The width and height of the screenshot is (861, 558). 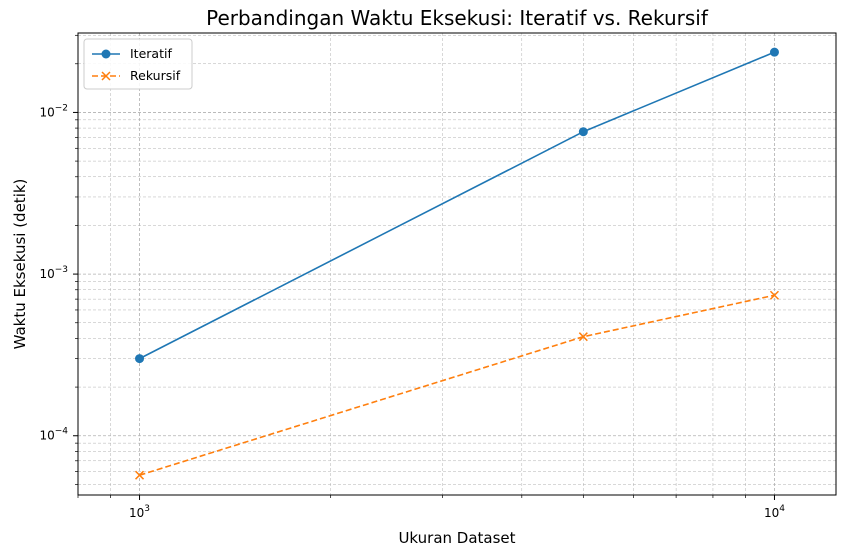 What do you see at coordinates (53, 111) in the screenshot?
I see `y-tick-label: 10⁻²` at bounding box center [53, 111].